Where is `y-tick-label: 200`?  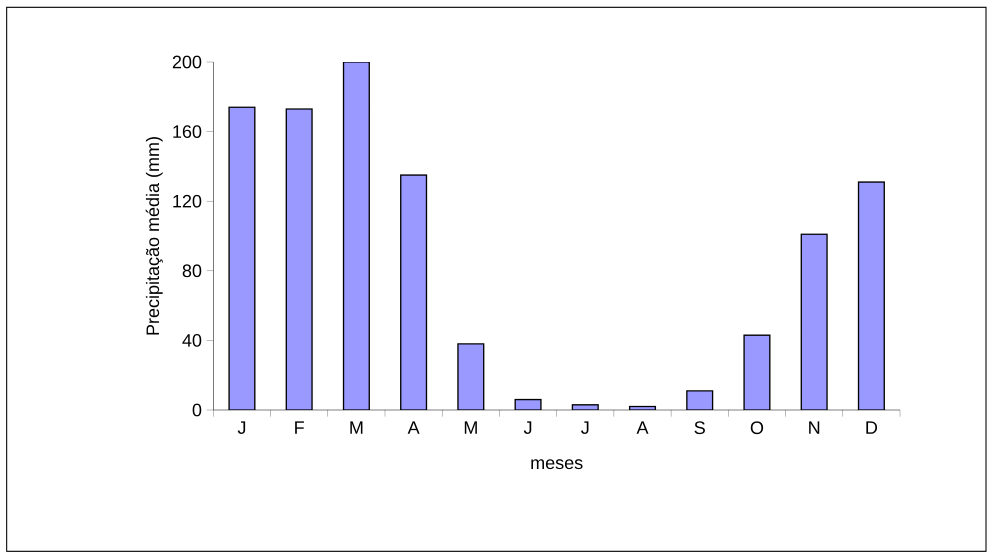 y-tick-label: 200 is located at coordinates (187, 62).